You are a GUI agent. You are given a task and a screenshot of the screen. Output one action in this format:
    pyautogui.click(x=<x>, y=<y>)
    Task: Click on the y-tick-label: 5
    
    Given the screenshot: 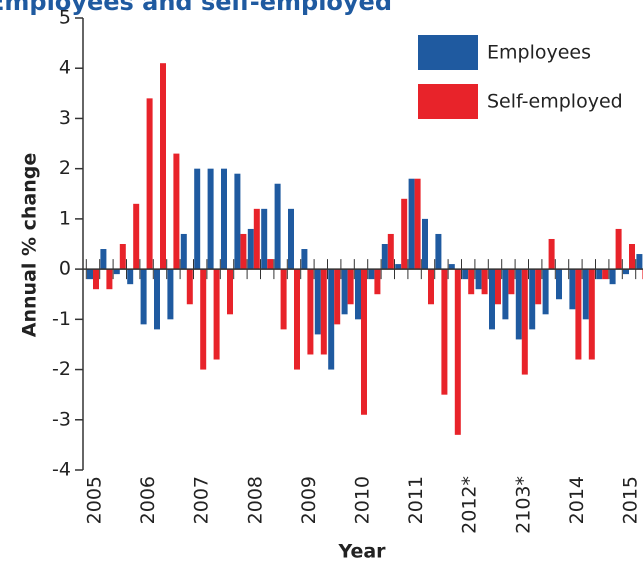 What is the action you would take?
    pyautogui.click(x=65, y=18)
    